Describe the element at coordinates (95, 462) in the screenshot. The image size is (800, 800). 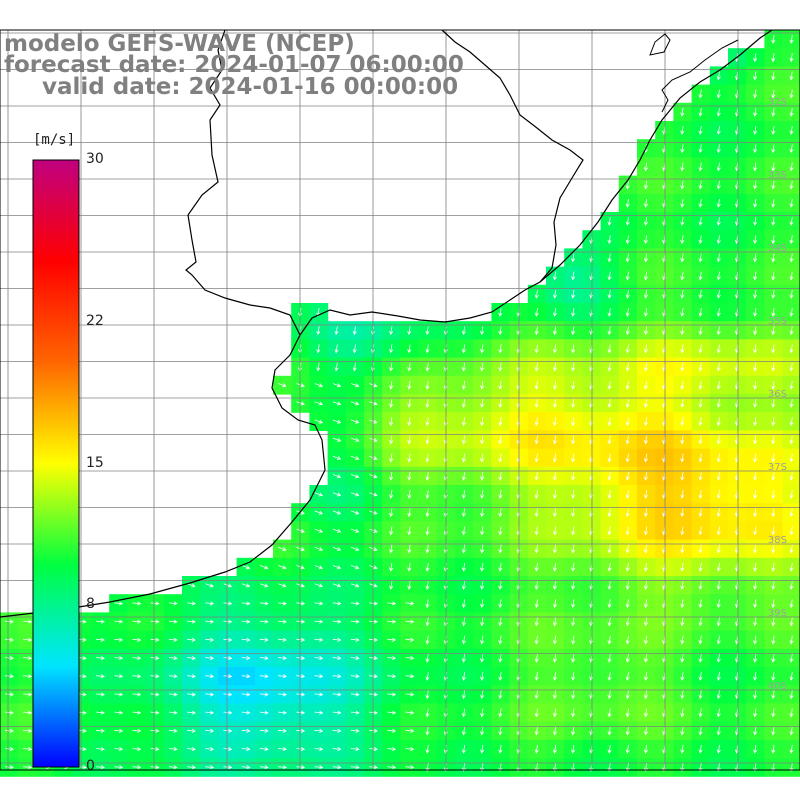
I see `colorbar-tick-label: 15` at that location.